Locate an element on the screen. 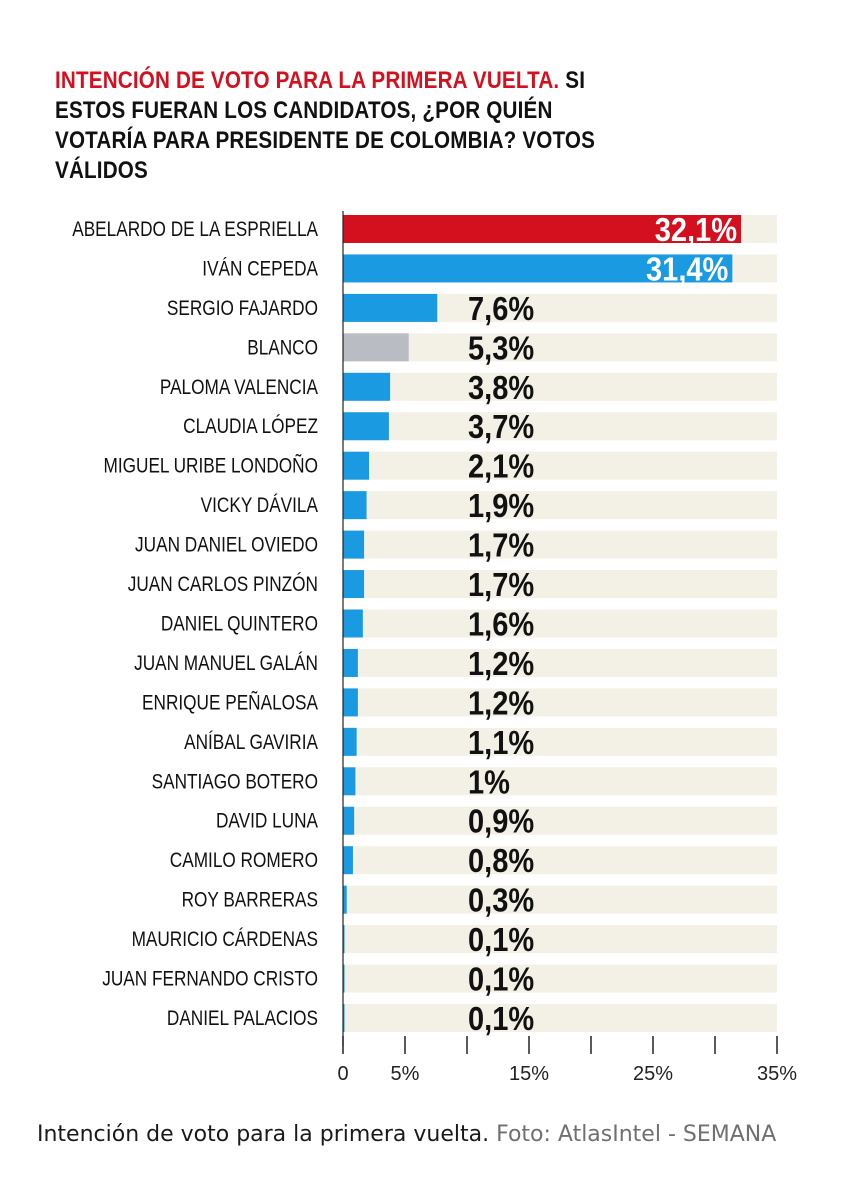 The image size is (868, 1199). data-label: 1,9% is located at coordinates (501, 505).